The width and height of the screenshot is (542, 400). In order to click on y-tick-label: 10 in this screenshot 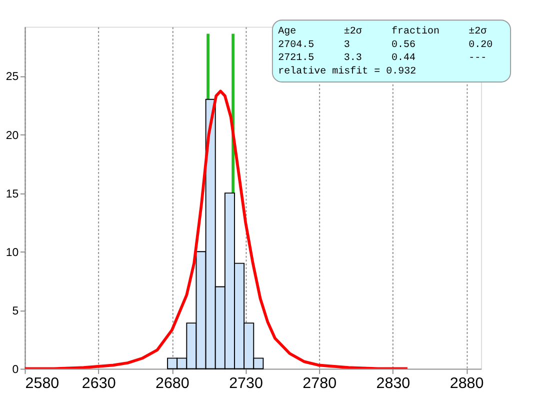, I will do `click(12, 252)`.